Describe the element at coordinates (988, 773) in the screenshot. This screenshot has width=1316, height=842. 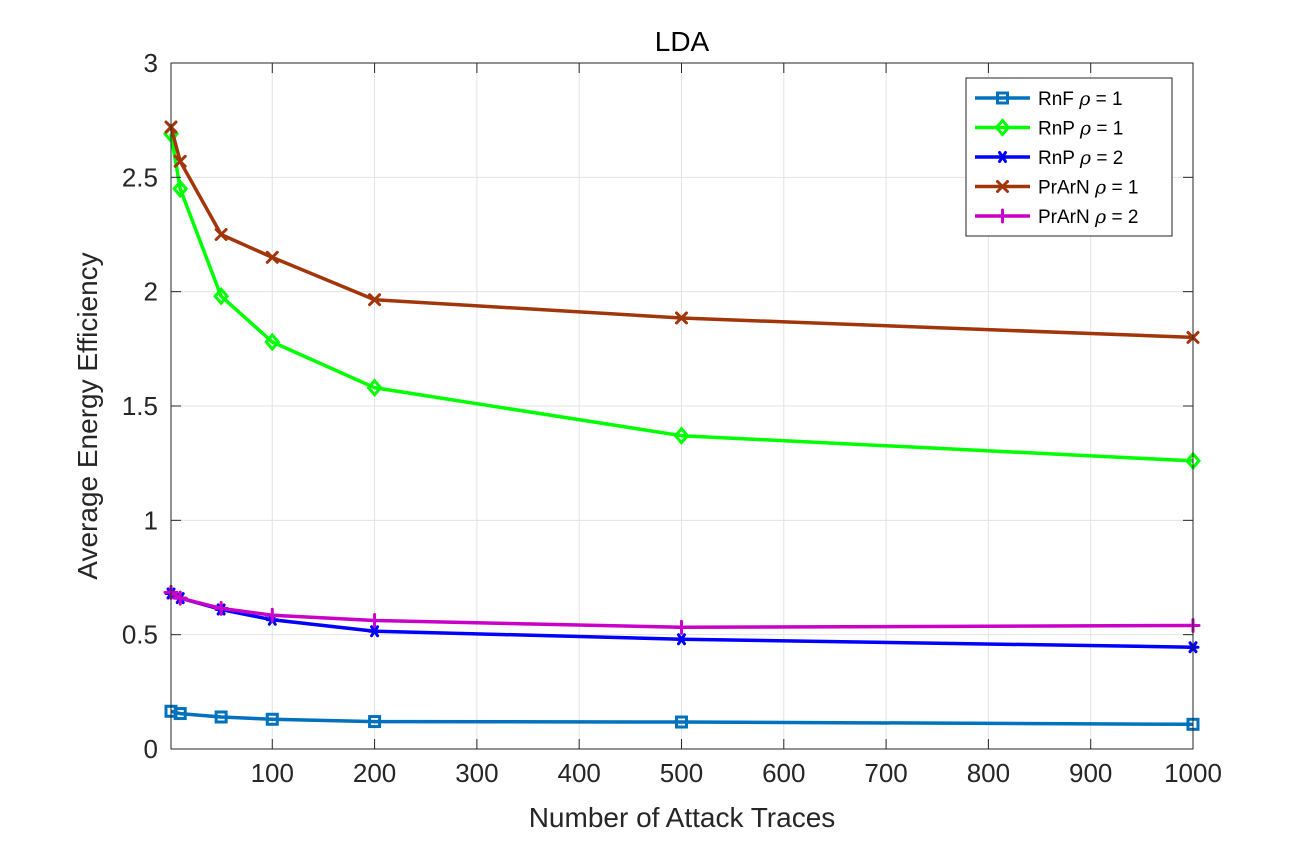
I see `x-tick-label: 800` at that location.